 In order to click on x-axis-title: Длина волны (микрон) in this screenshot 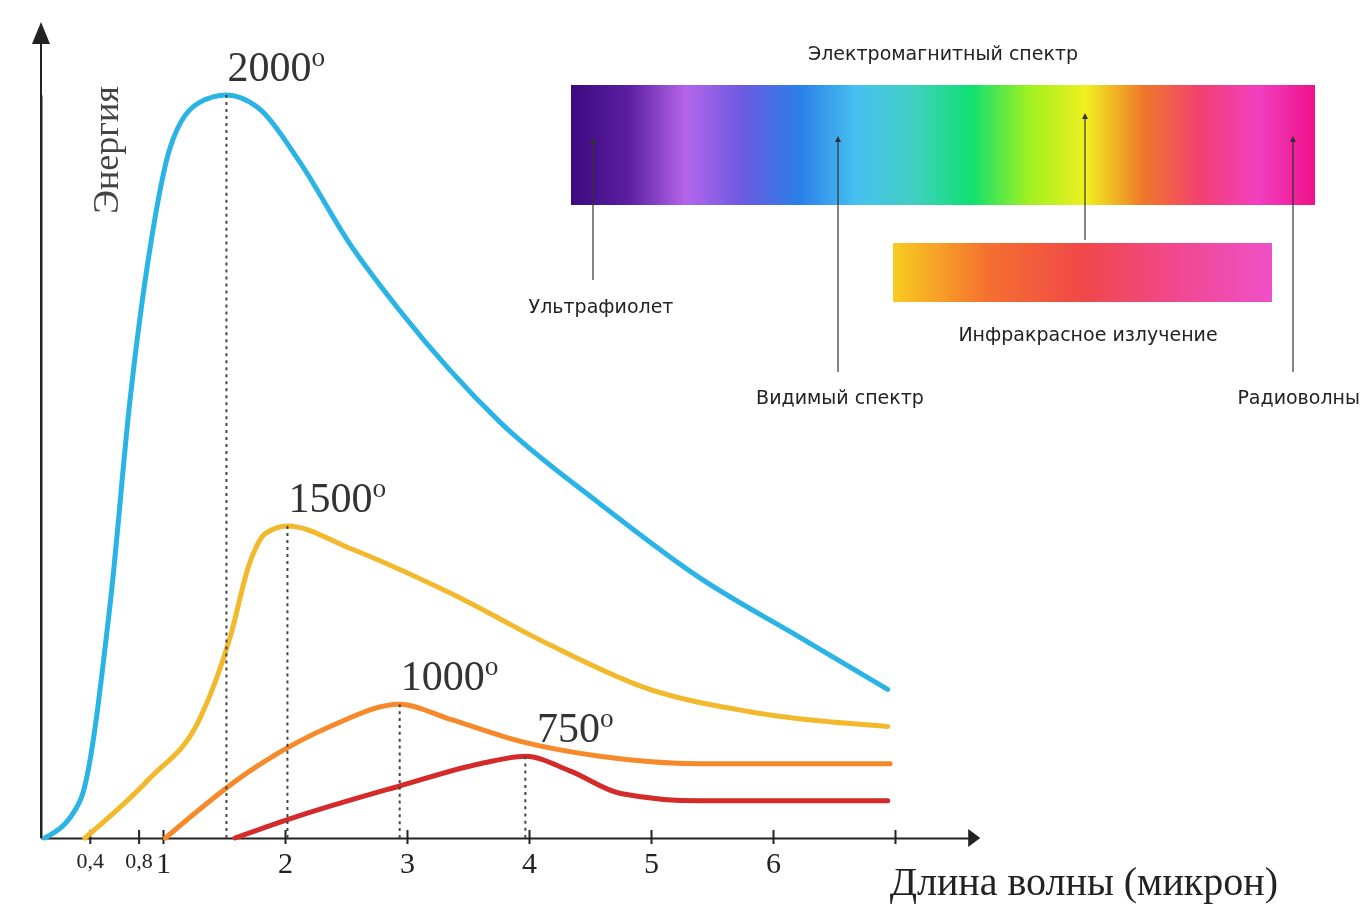, I will do `click(1083, 881)`.